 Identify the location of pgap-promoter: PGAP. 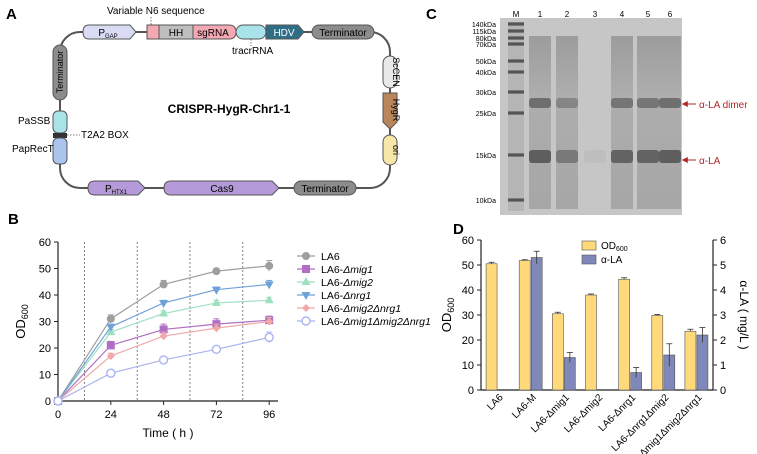
(109, 32).